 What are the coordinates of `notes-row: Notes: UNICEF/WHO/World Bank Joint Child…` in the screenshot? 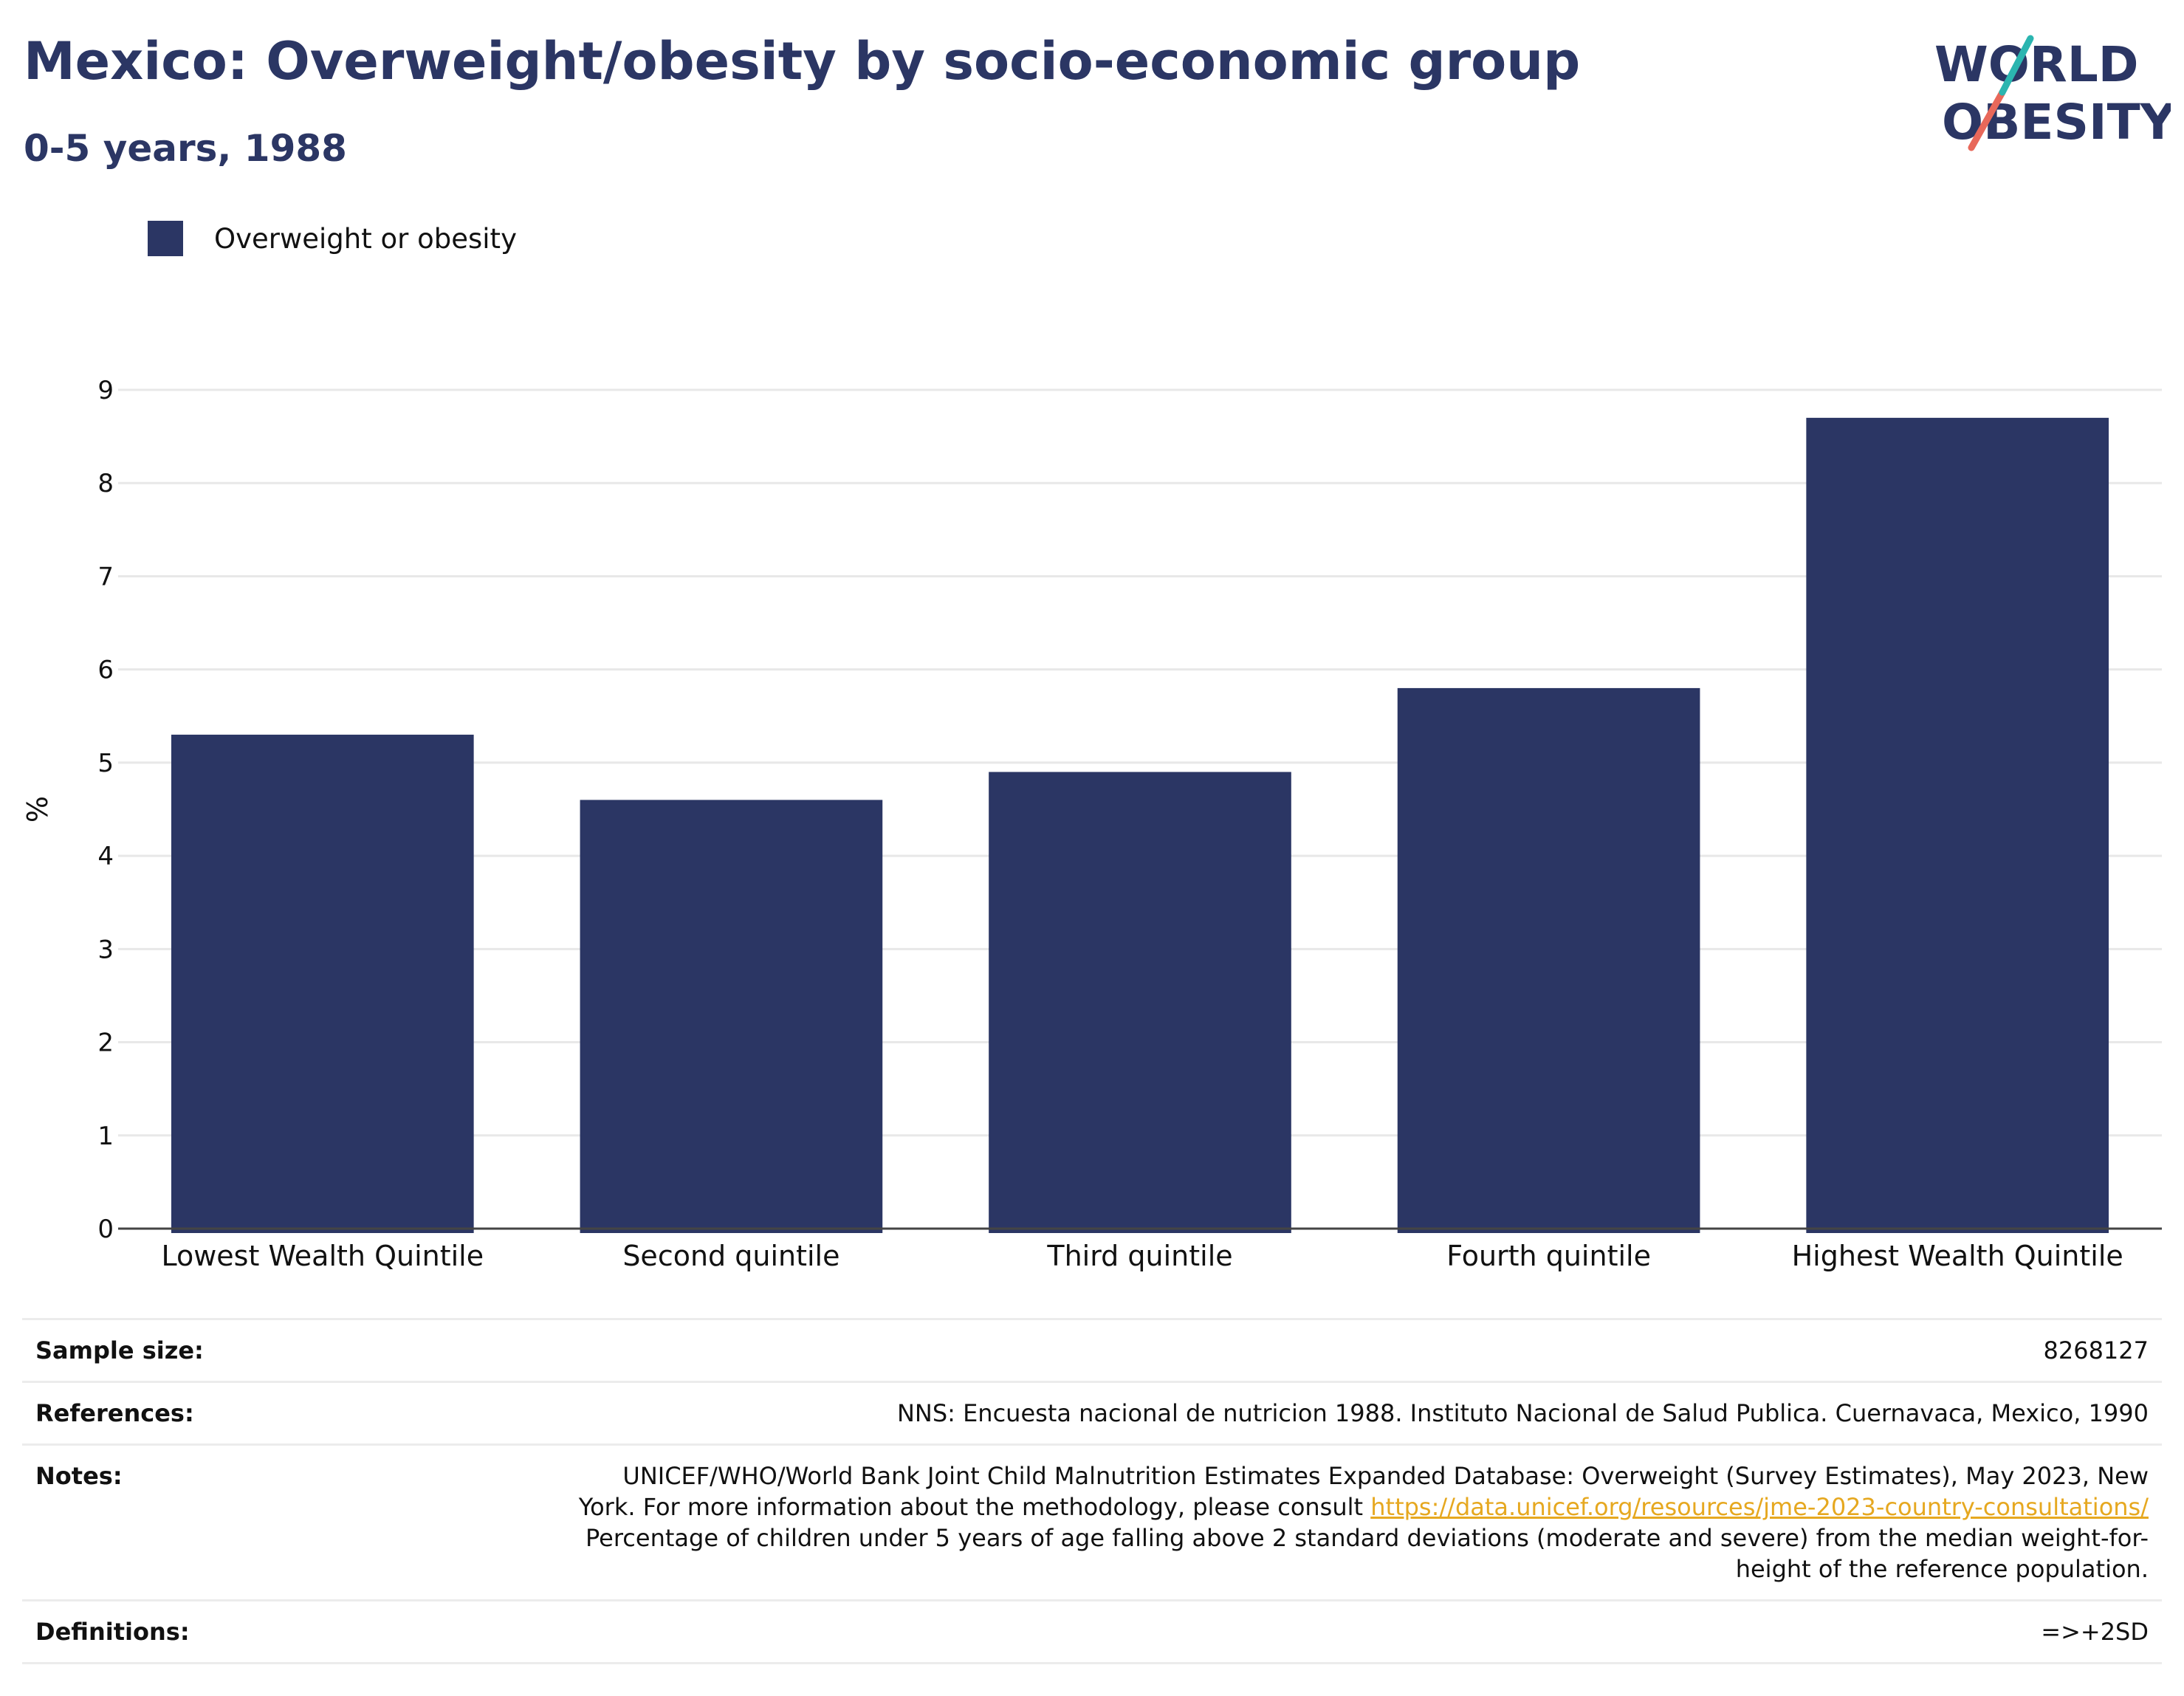 It's located at (1092, 1521).